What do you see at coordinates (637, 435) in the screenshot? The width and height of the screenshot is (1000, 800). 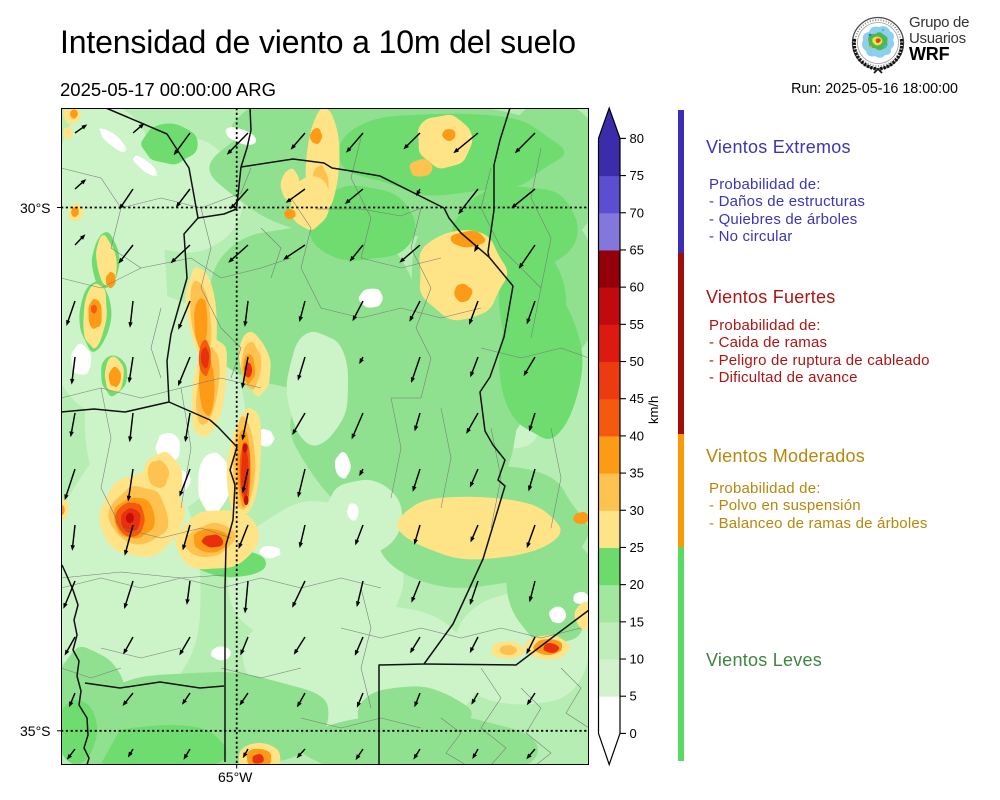 I see `svg-text: 40` at bounding box center [637, 435].